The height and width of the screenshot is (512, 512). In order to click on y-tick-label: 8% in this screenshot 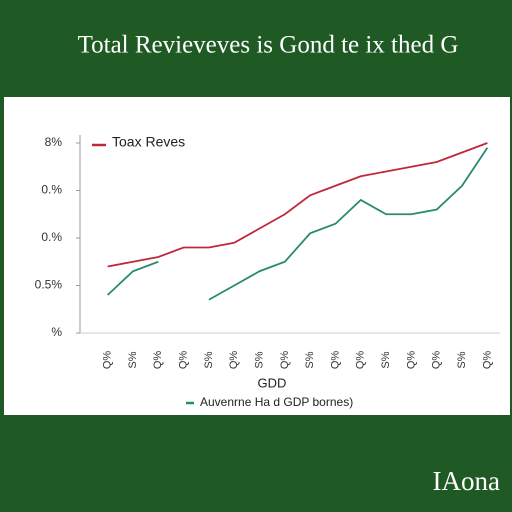, I will do `click(54, 142)`.